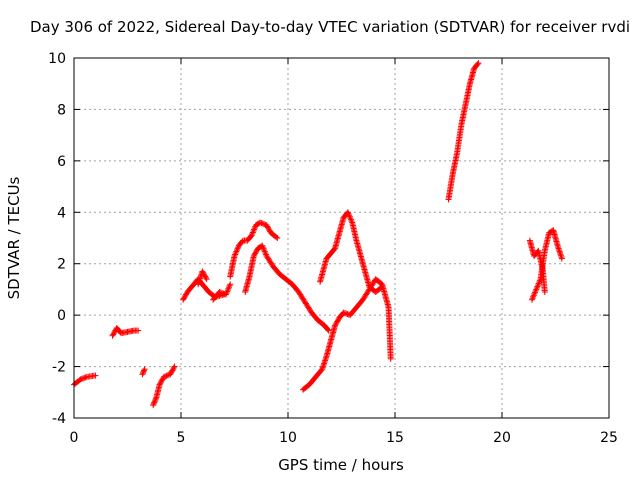 The image size is (640, 480). I want to click on y-tick-label: 10, so click(57, 59).